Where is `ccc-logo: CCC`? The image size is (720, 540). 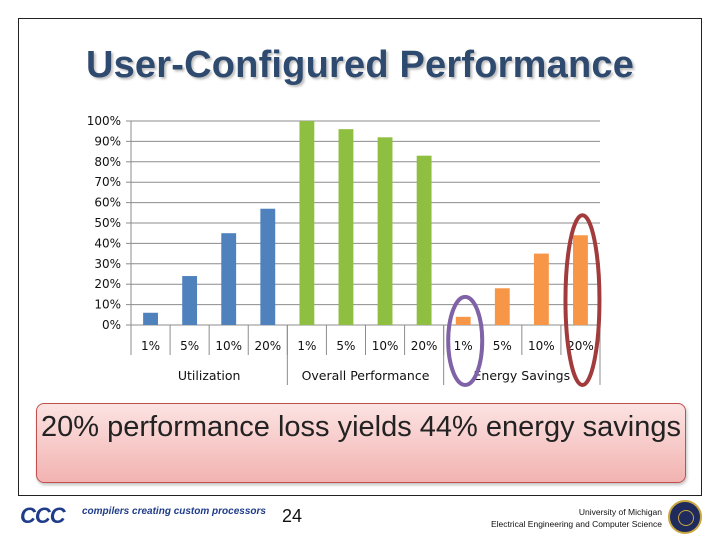 ccc-logo: CCC is located at coordinates (43, 515).